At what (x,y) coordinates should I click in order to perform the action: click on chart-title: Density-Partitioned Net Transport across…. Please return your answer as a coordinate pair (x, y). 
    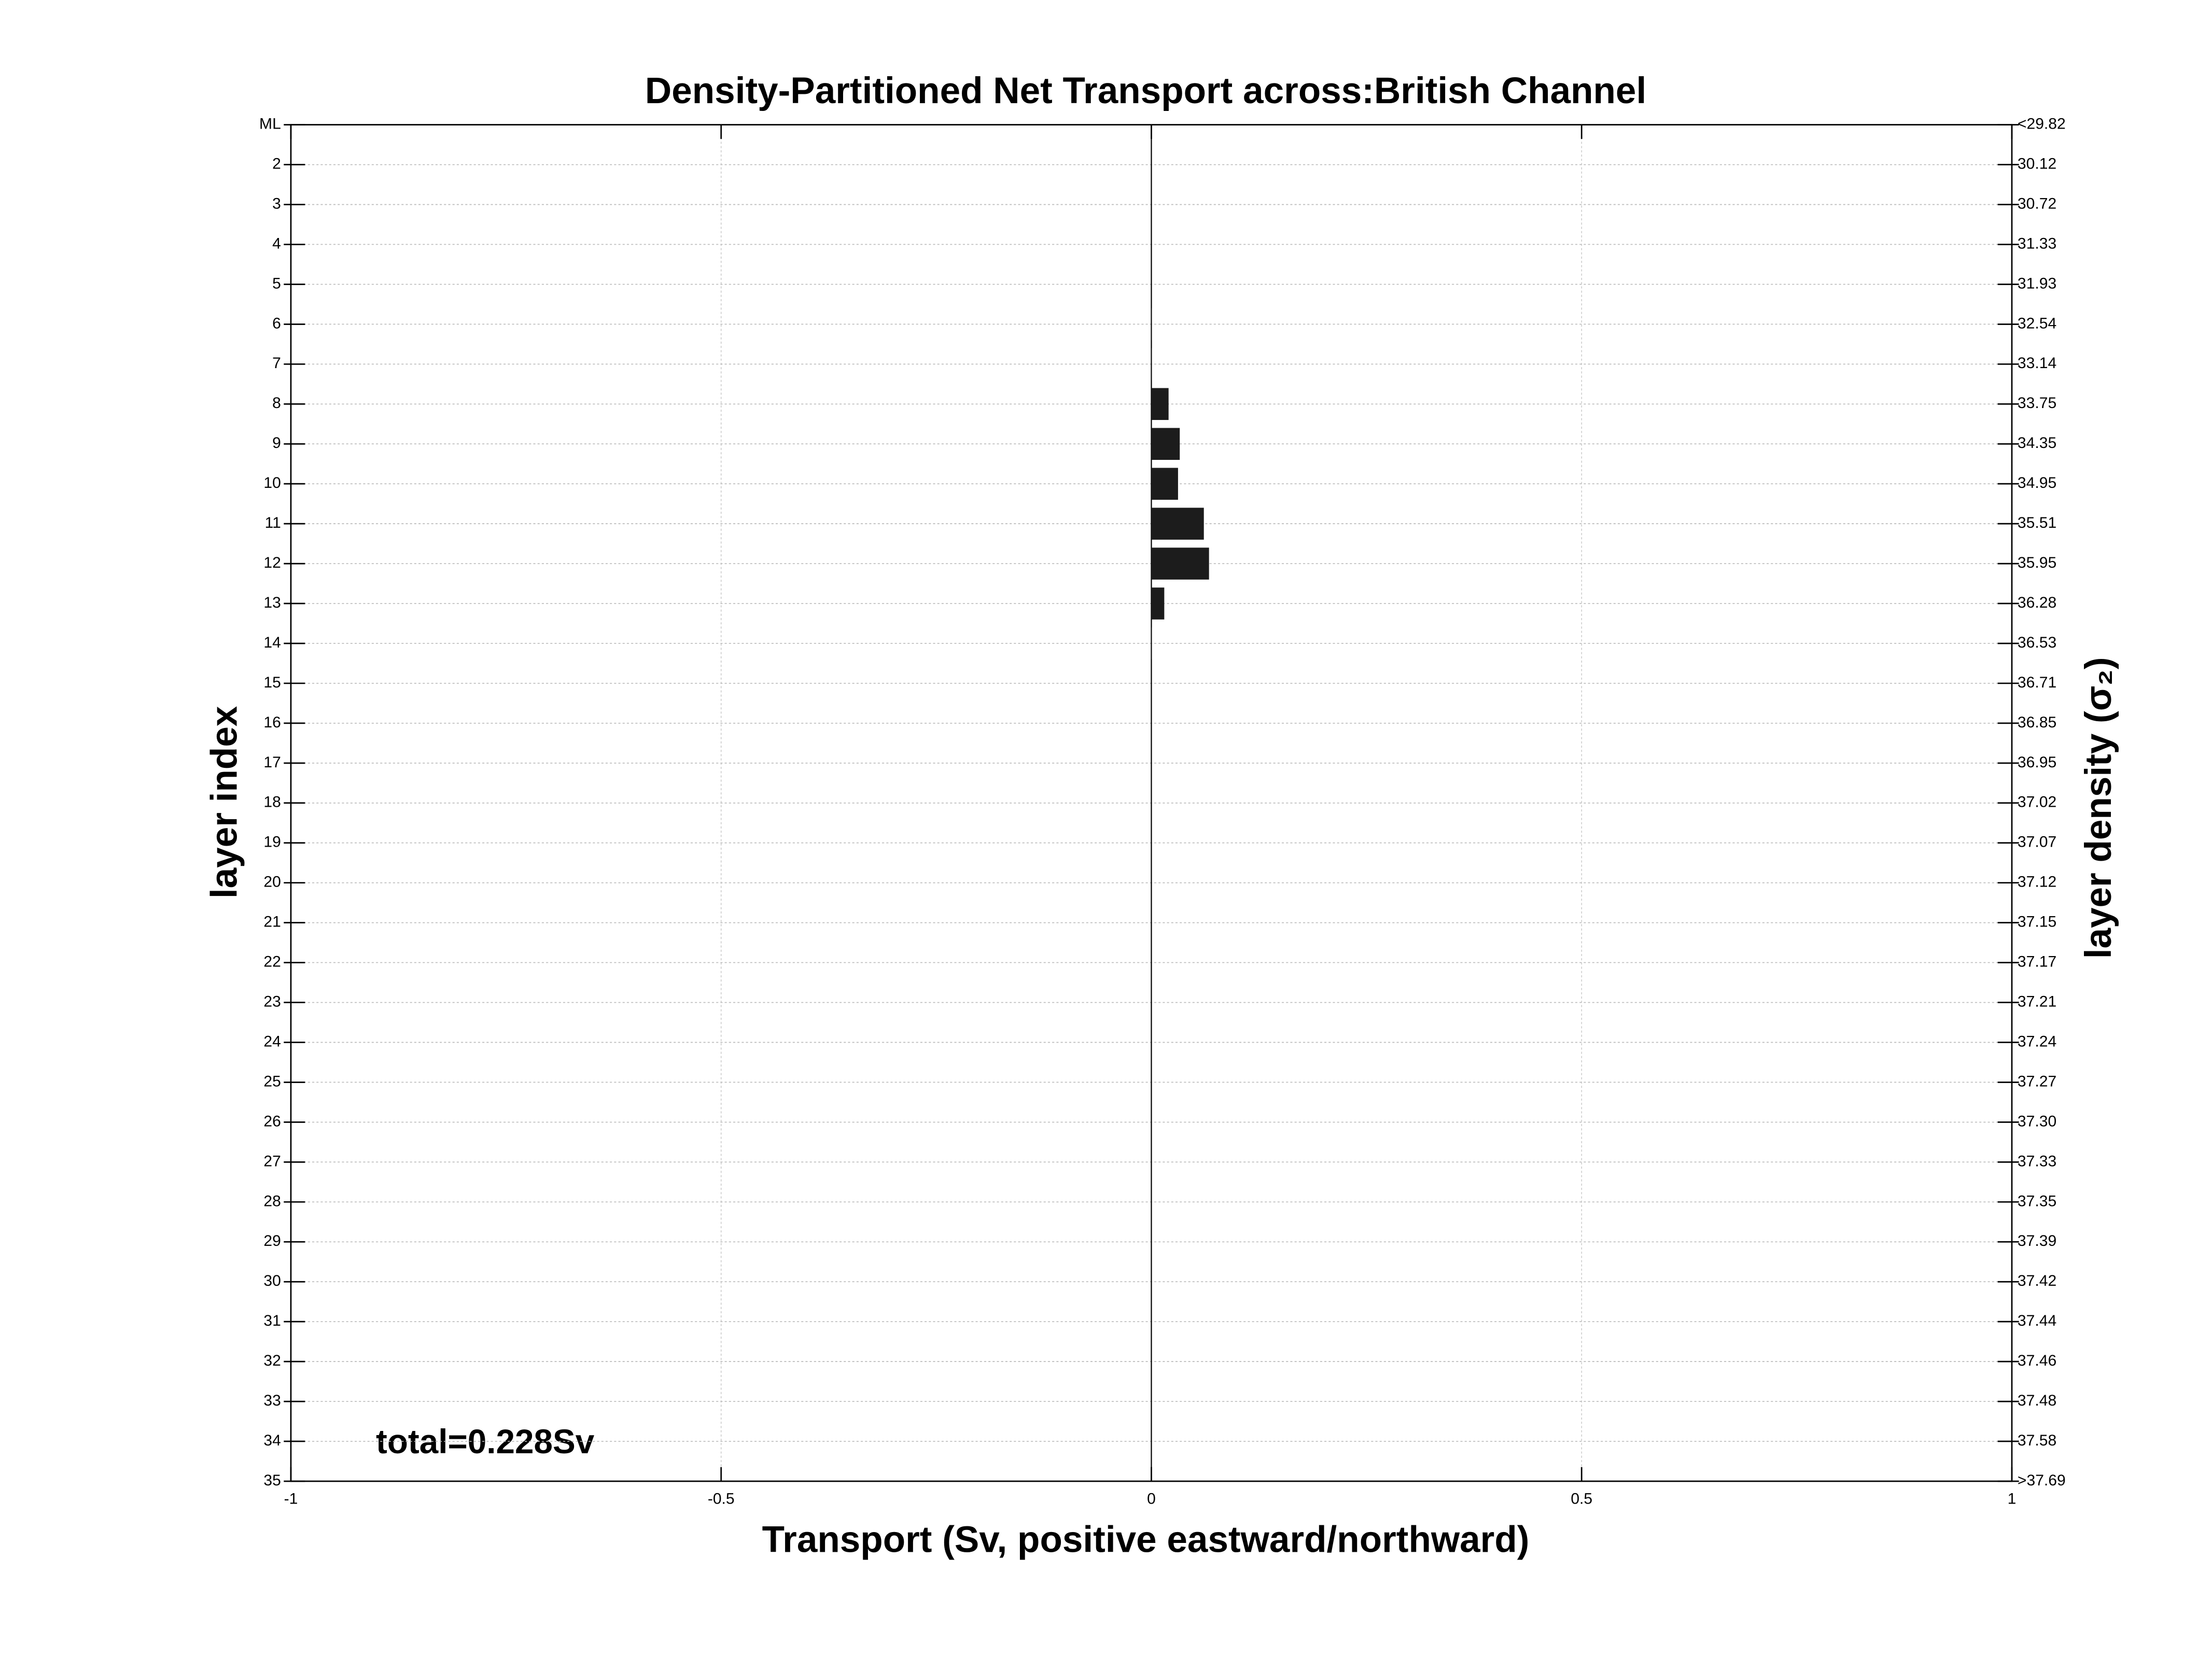
    Looking at the image, I should click on (1145, 91).